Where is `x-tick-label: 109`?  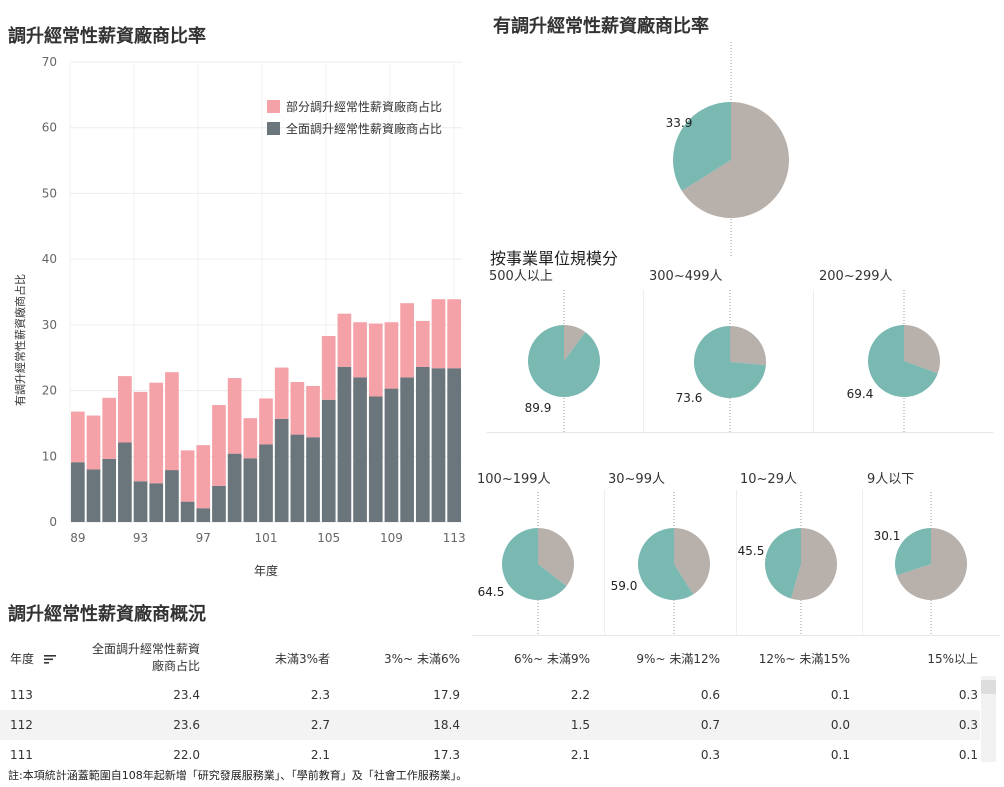
x-tick-label: 109 is located at coordinates (391, 538).